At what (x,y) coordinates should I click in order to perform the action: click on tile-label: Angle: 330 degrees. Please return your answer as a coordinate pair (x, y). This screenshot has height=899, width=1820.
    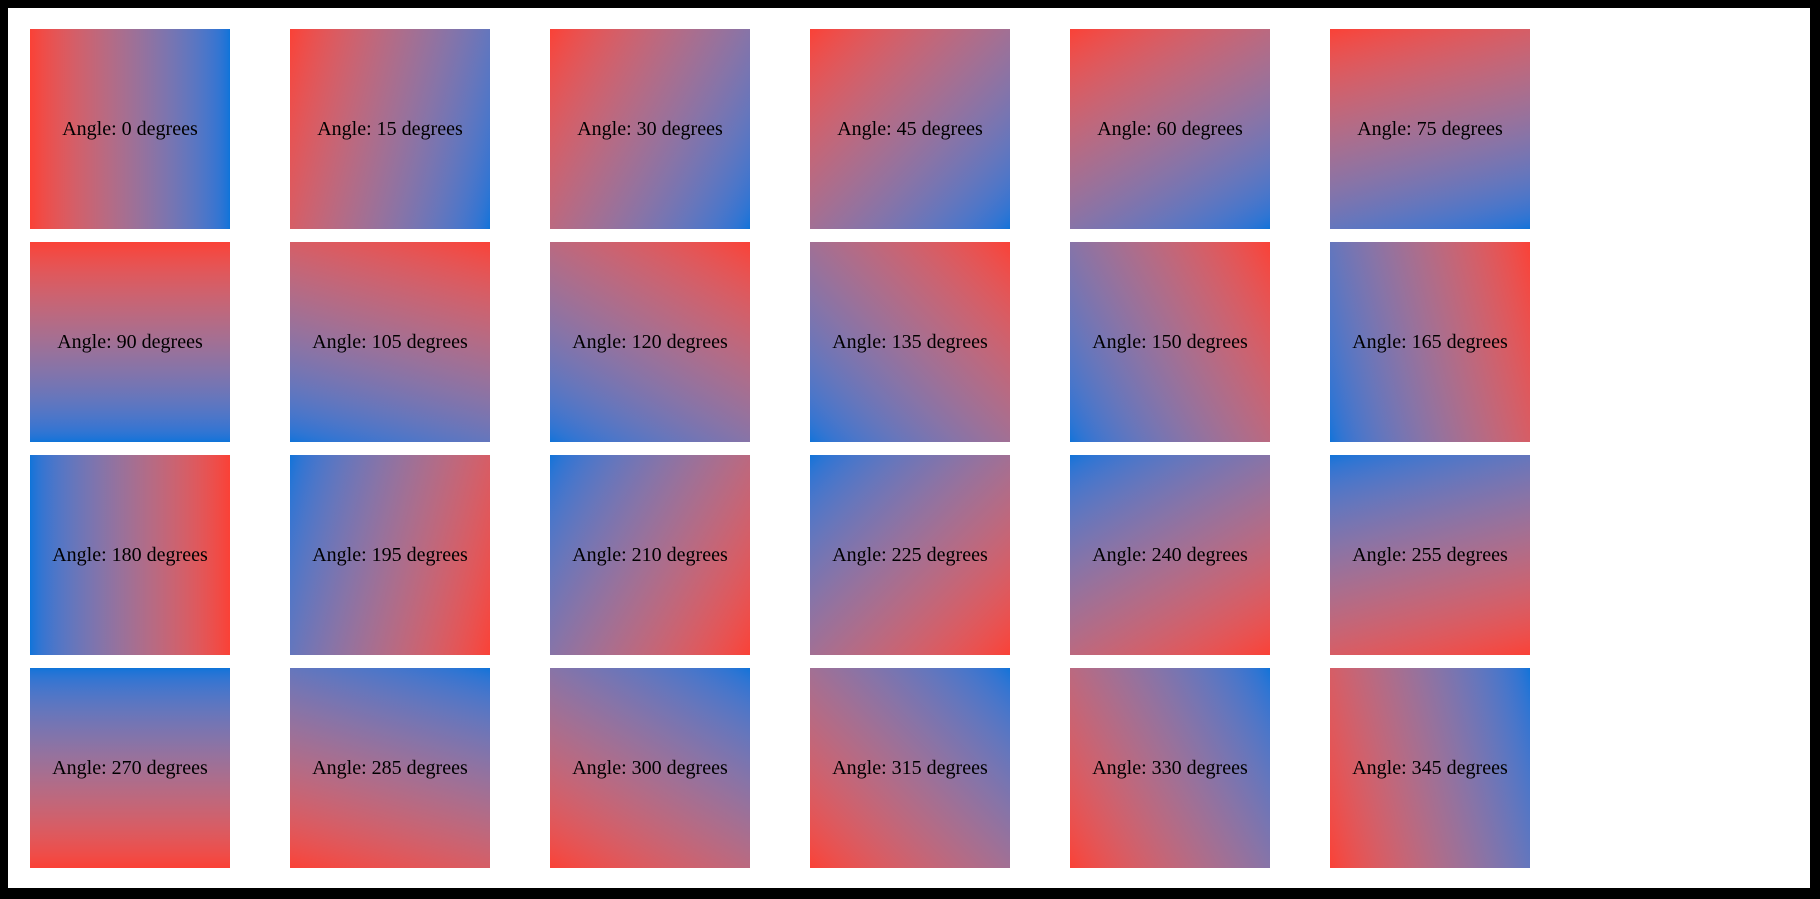
    Looking at the image, I should click on (1170, 768).